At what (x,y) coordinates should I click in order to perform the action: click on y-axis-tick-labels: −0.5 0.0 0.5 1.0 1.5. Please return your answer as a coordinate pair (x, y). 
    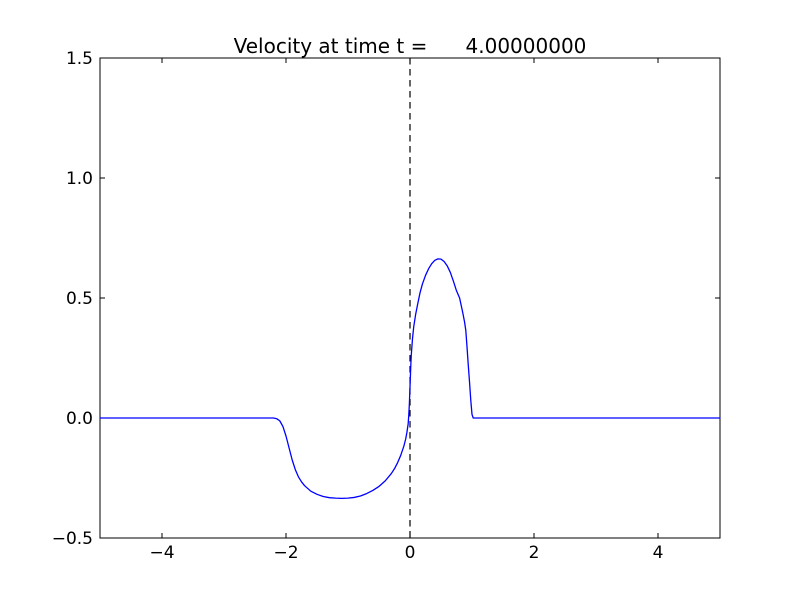
    Looking at the image, I should click on (72, 299).